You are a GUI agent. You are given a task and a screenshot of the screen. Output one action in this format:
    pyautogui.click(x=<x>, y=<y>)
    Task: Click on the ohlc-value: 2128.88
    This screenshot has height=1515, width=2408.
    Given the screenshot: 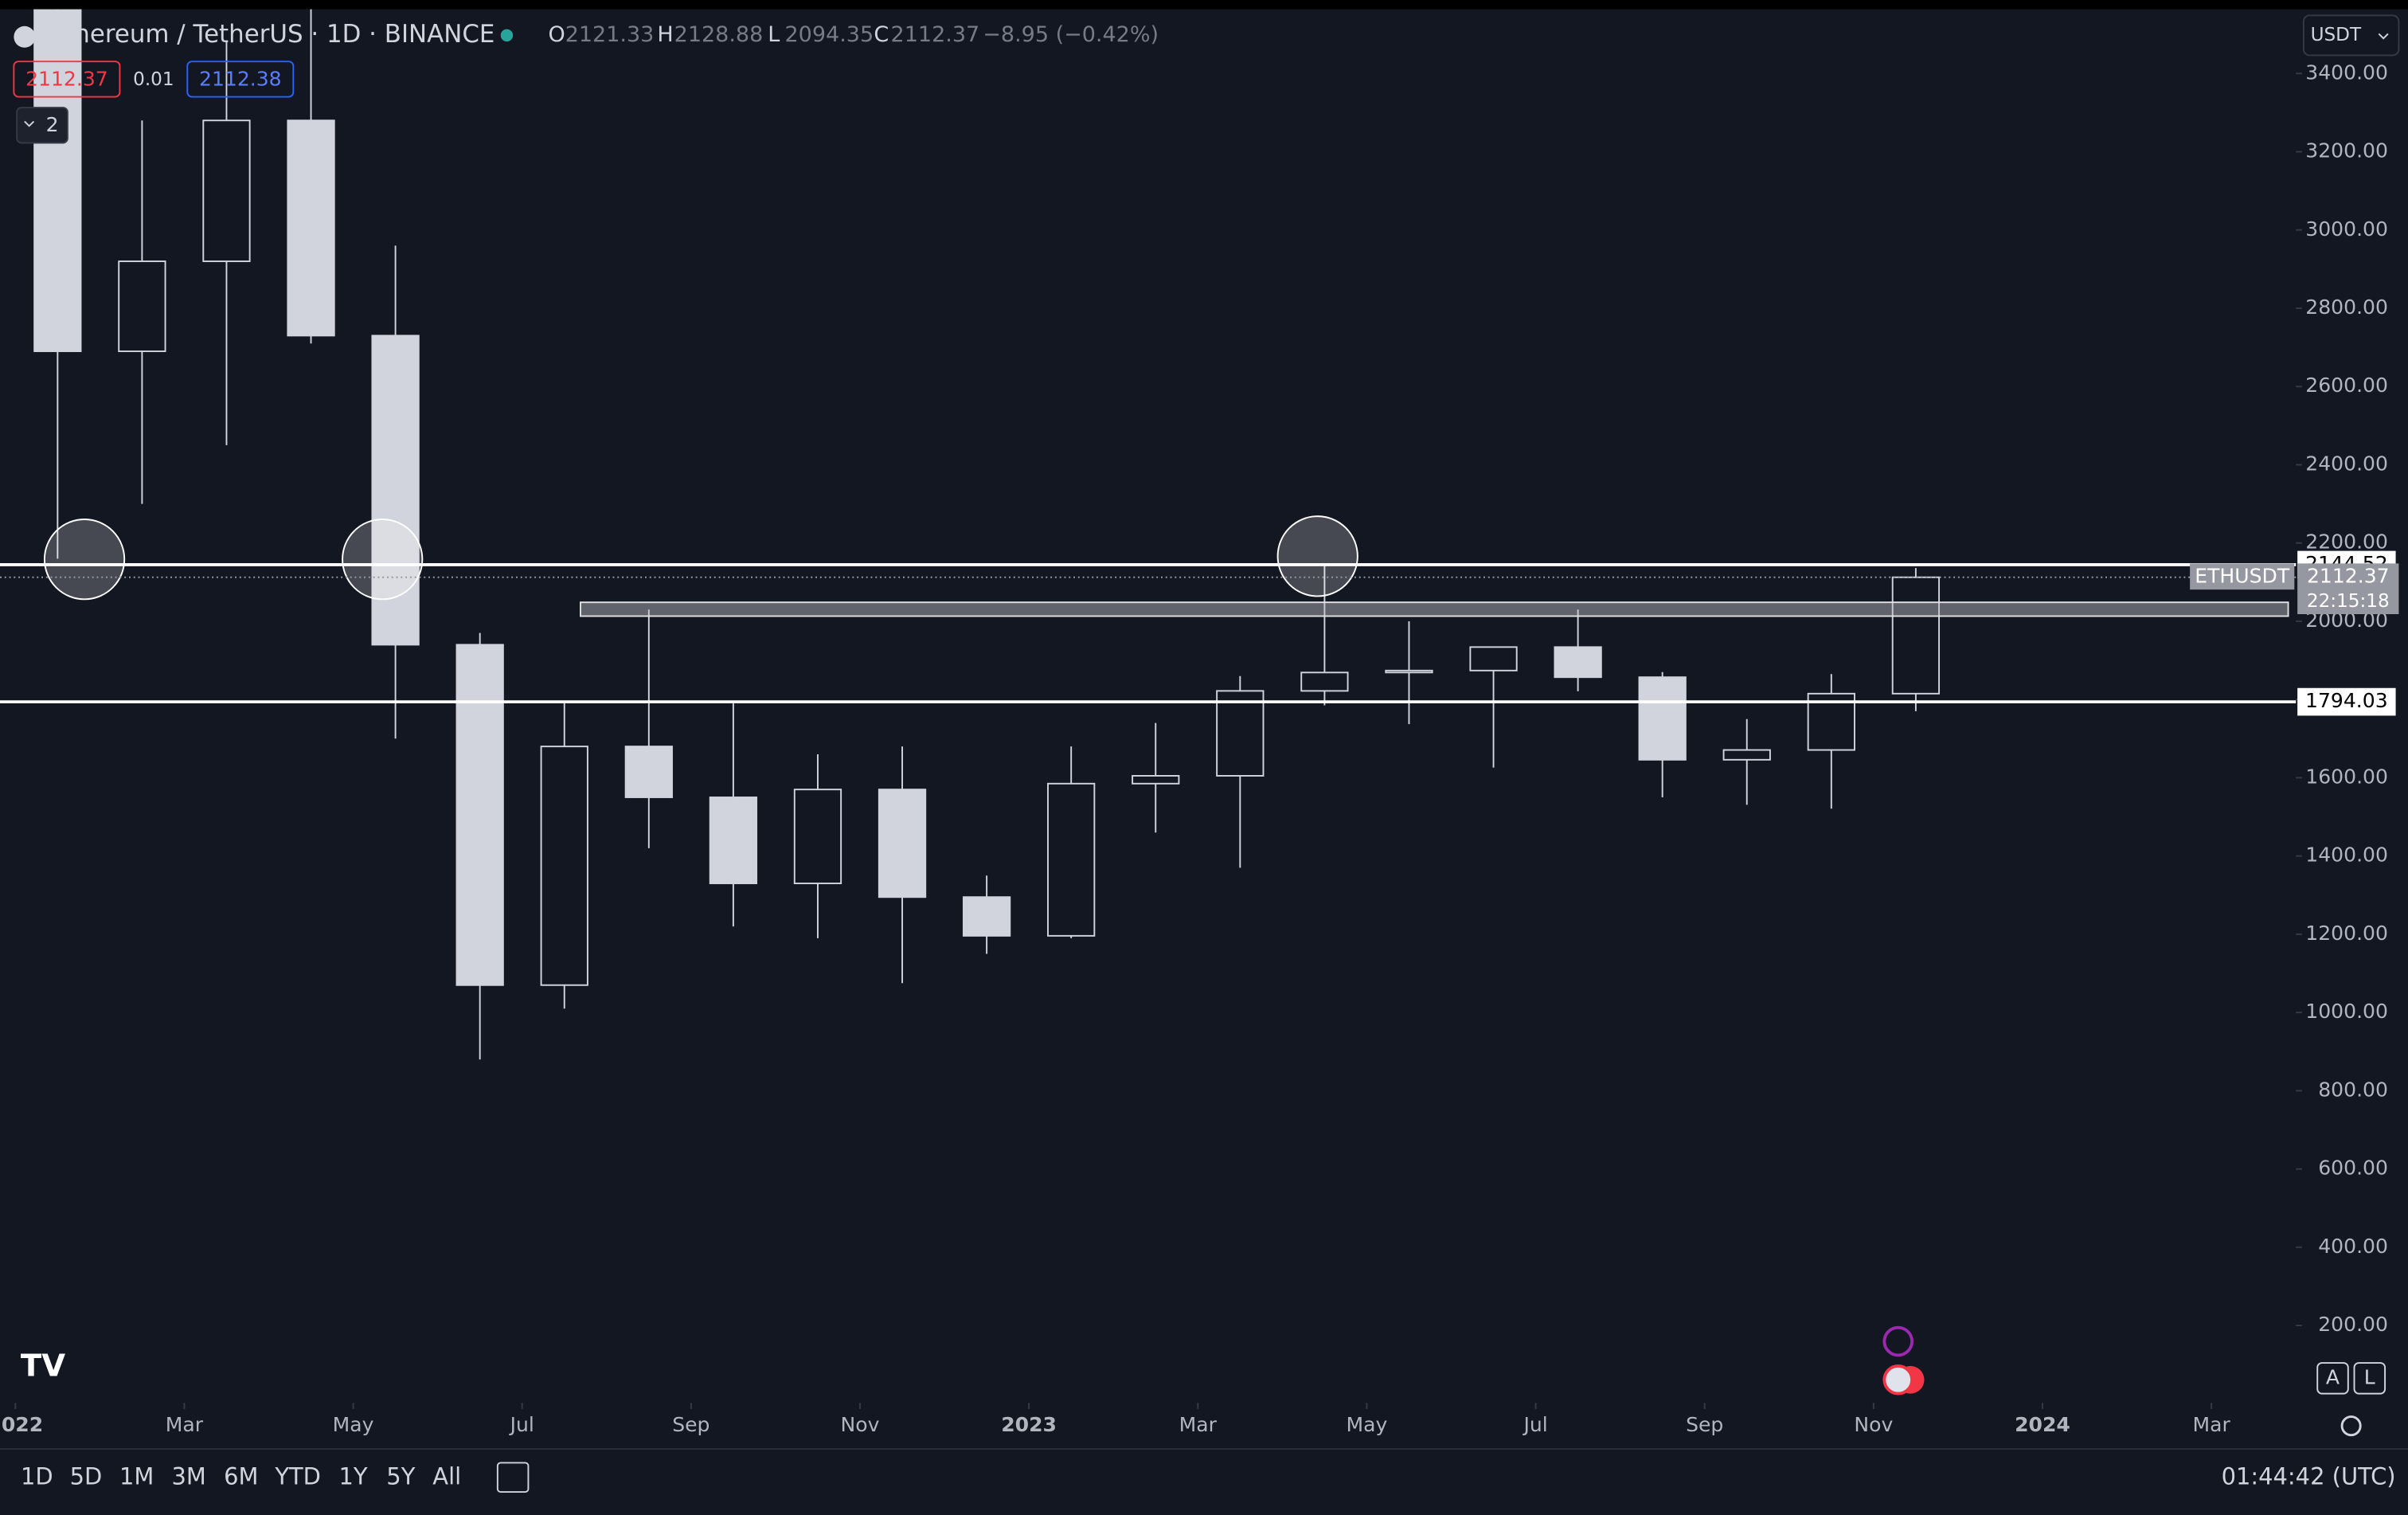 What is the action you would take?
    pyautogui.click(x=719, y=34)
    